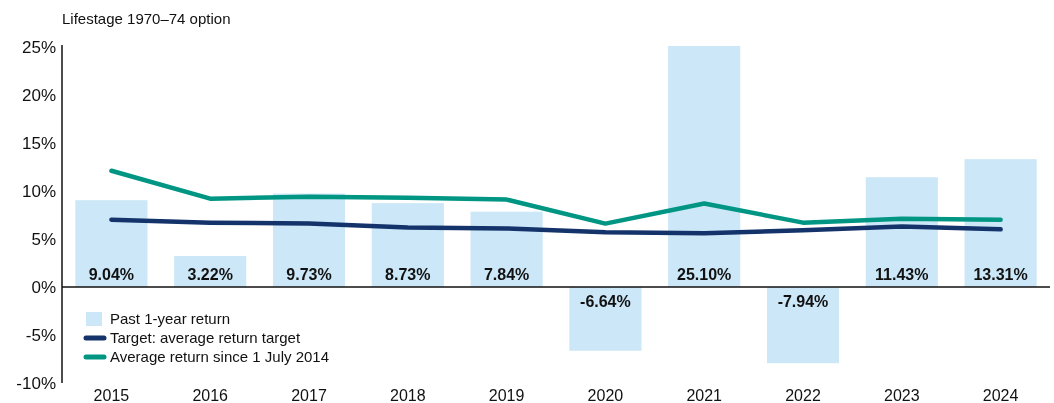 The height and width of the screenshot is (403, 1054). I want to click on y-tick-label: -10%, so click(36, 383).